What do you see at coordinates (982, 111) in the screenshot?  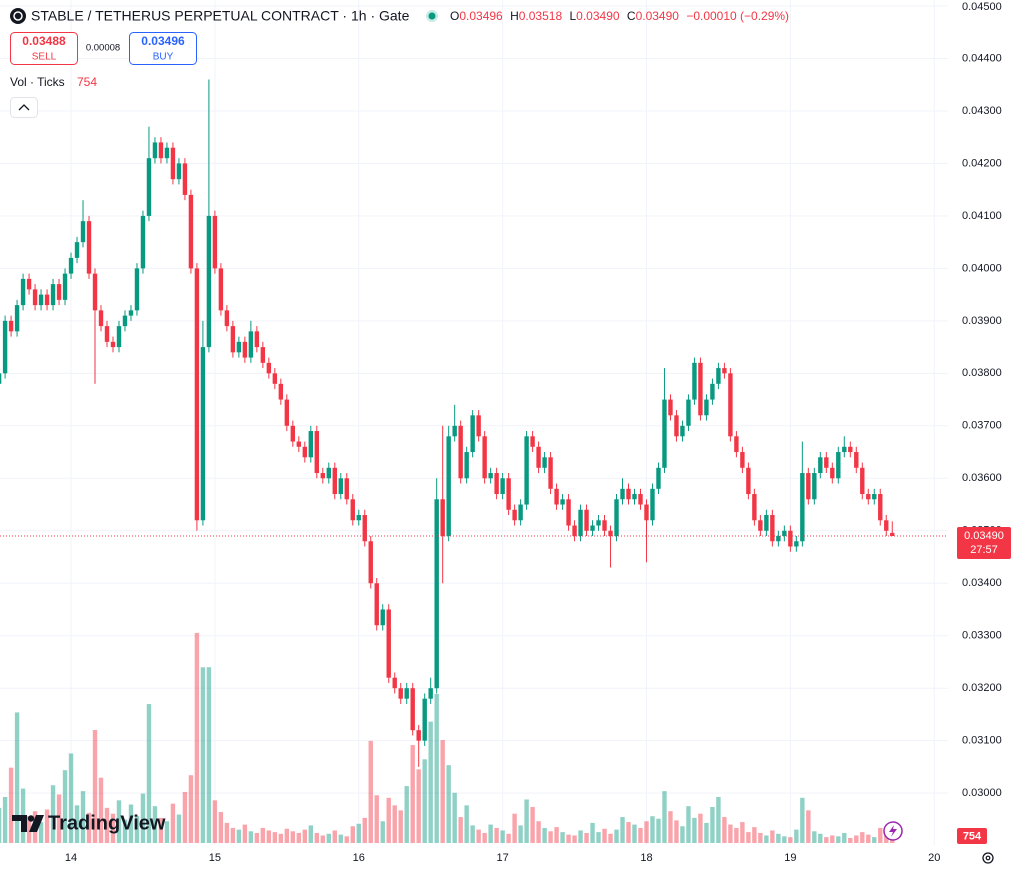 I see `y-tick-label: 0.04300` at bounding box center [982, 111].